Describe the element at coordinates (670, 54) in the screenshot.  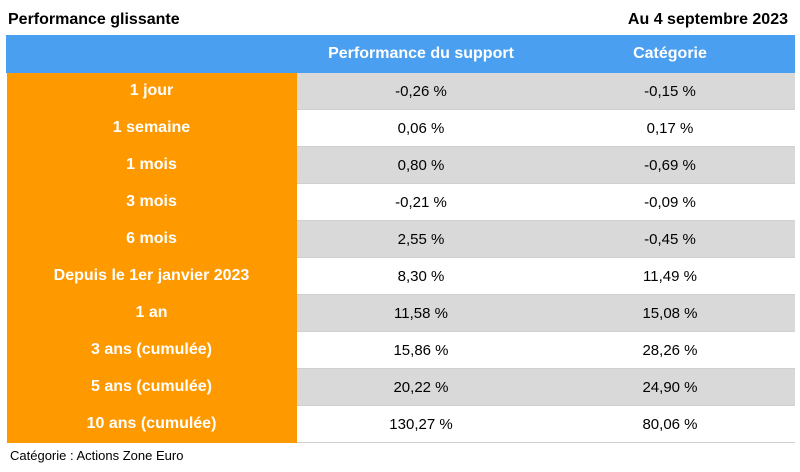
I see `column-header-category: Catégorie` at that location.